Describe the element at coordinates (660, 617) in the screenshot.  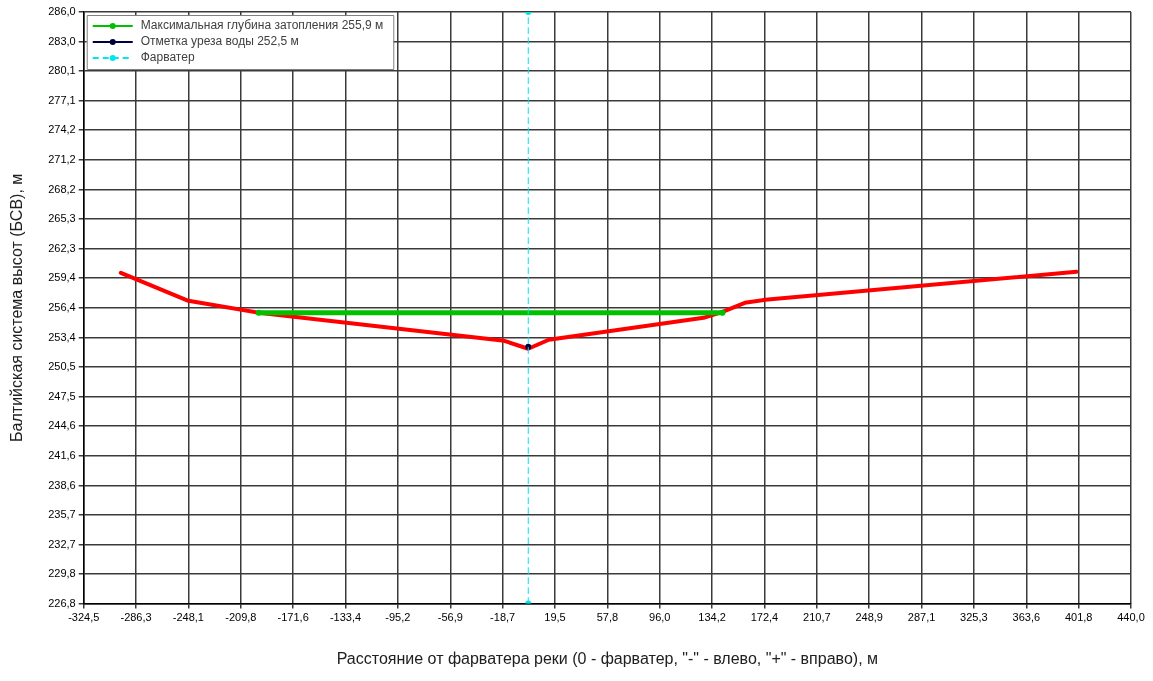
I see `x-tick-label: 96,0` at that location.